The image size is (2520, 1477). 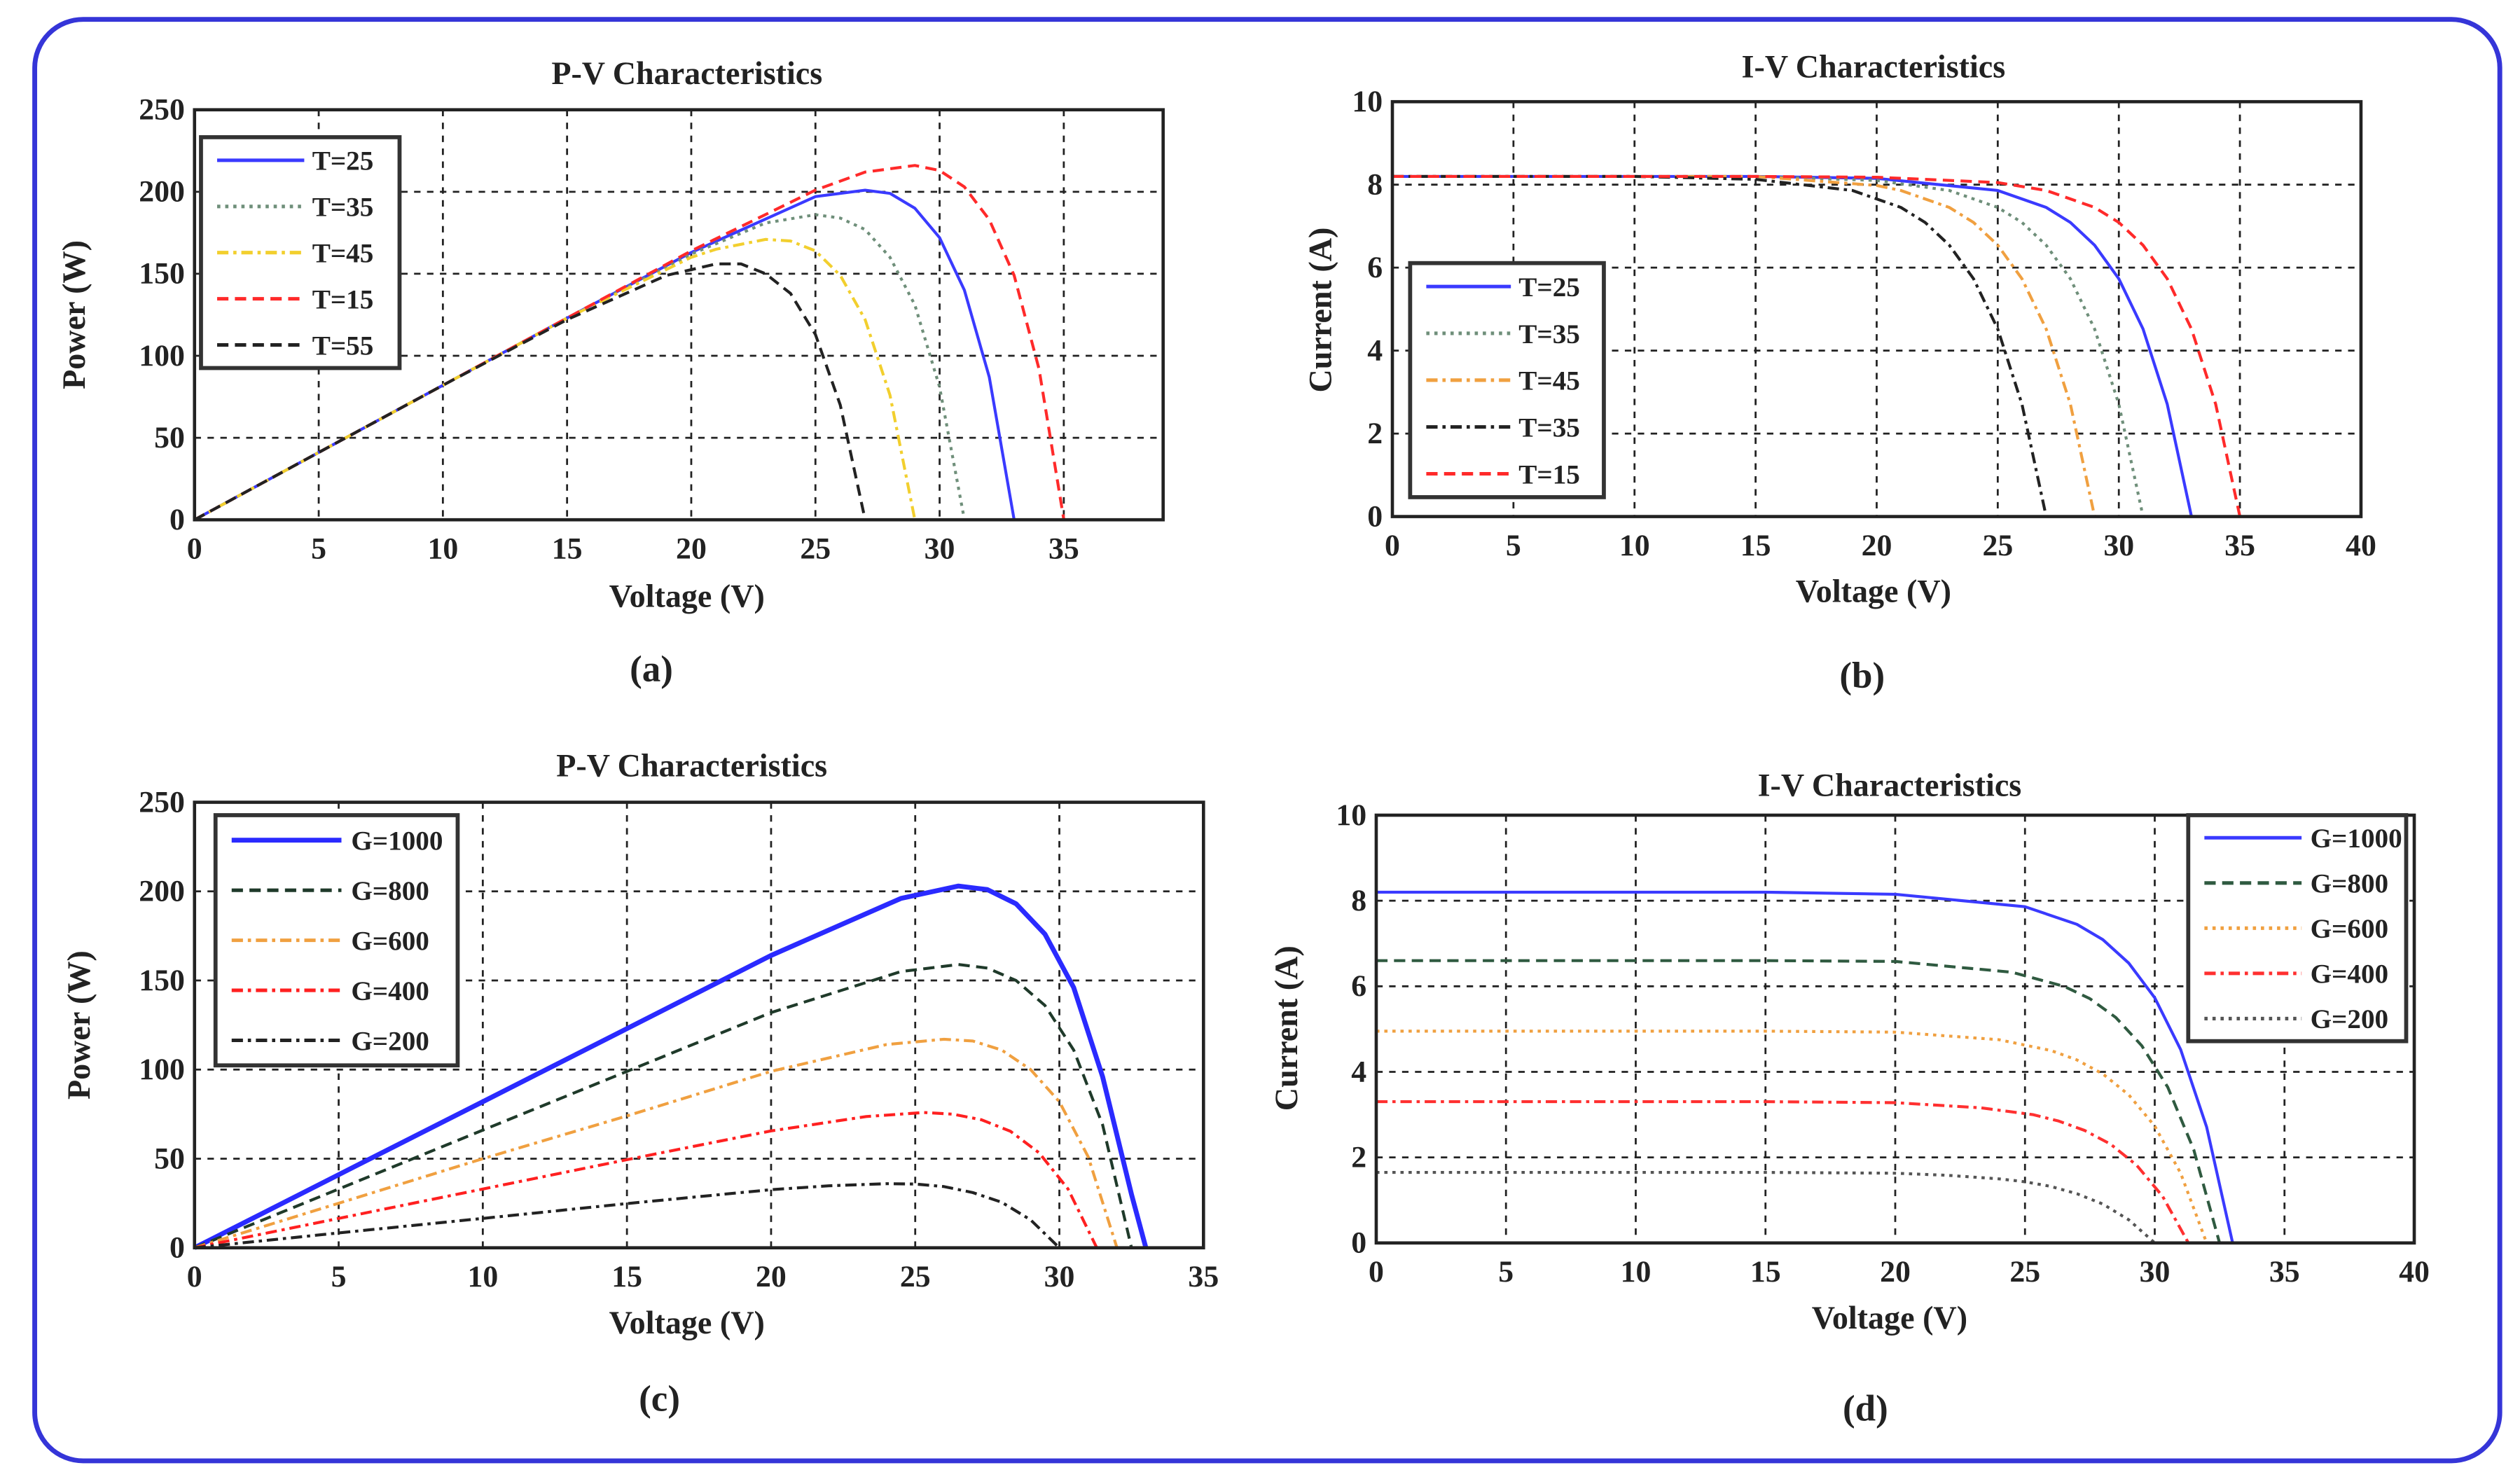 I want to click on panel-label: (b), so click(x=1862, y=676).